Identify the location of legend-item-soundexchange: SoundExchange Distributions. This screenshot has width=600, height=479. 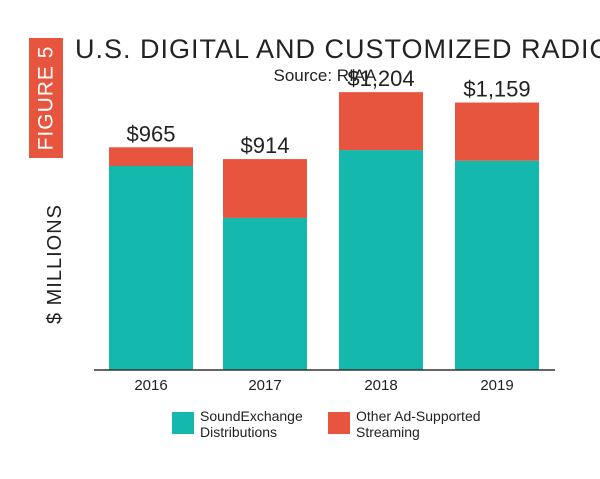
(251, 424).